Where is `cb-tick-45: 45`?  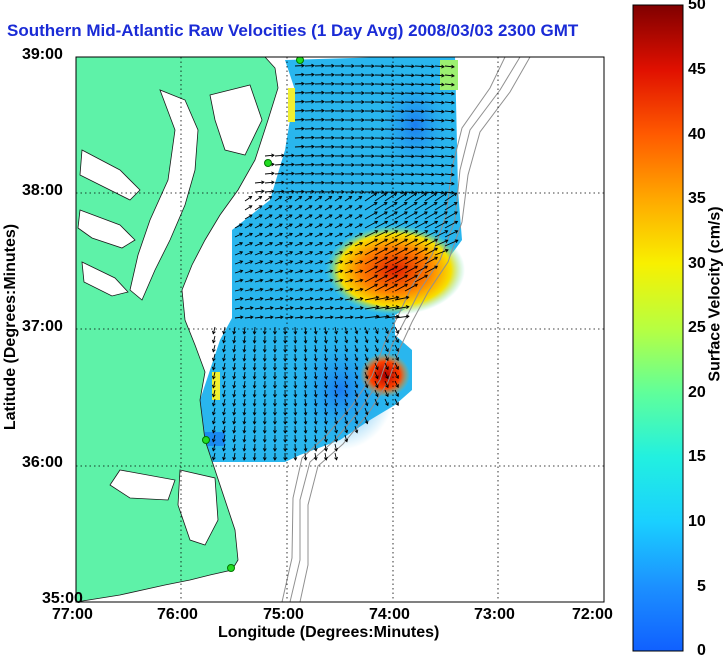 cb-tick-45: 45 is located at coordinates (697, 70).